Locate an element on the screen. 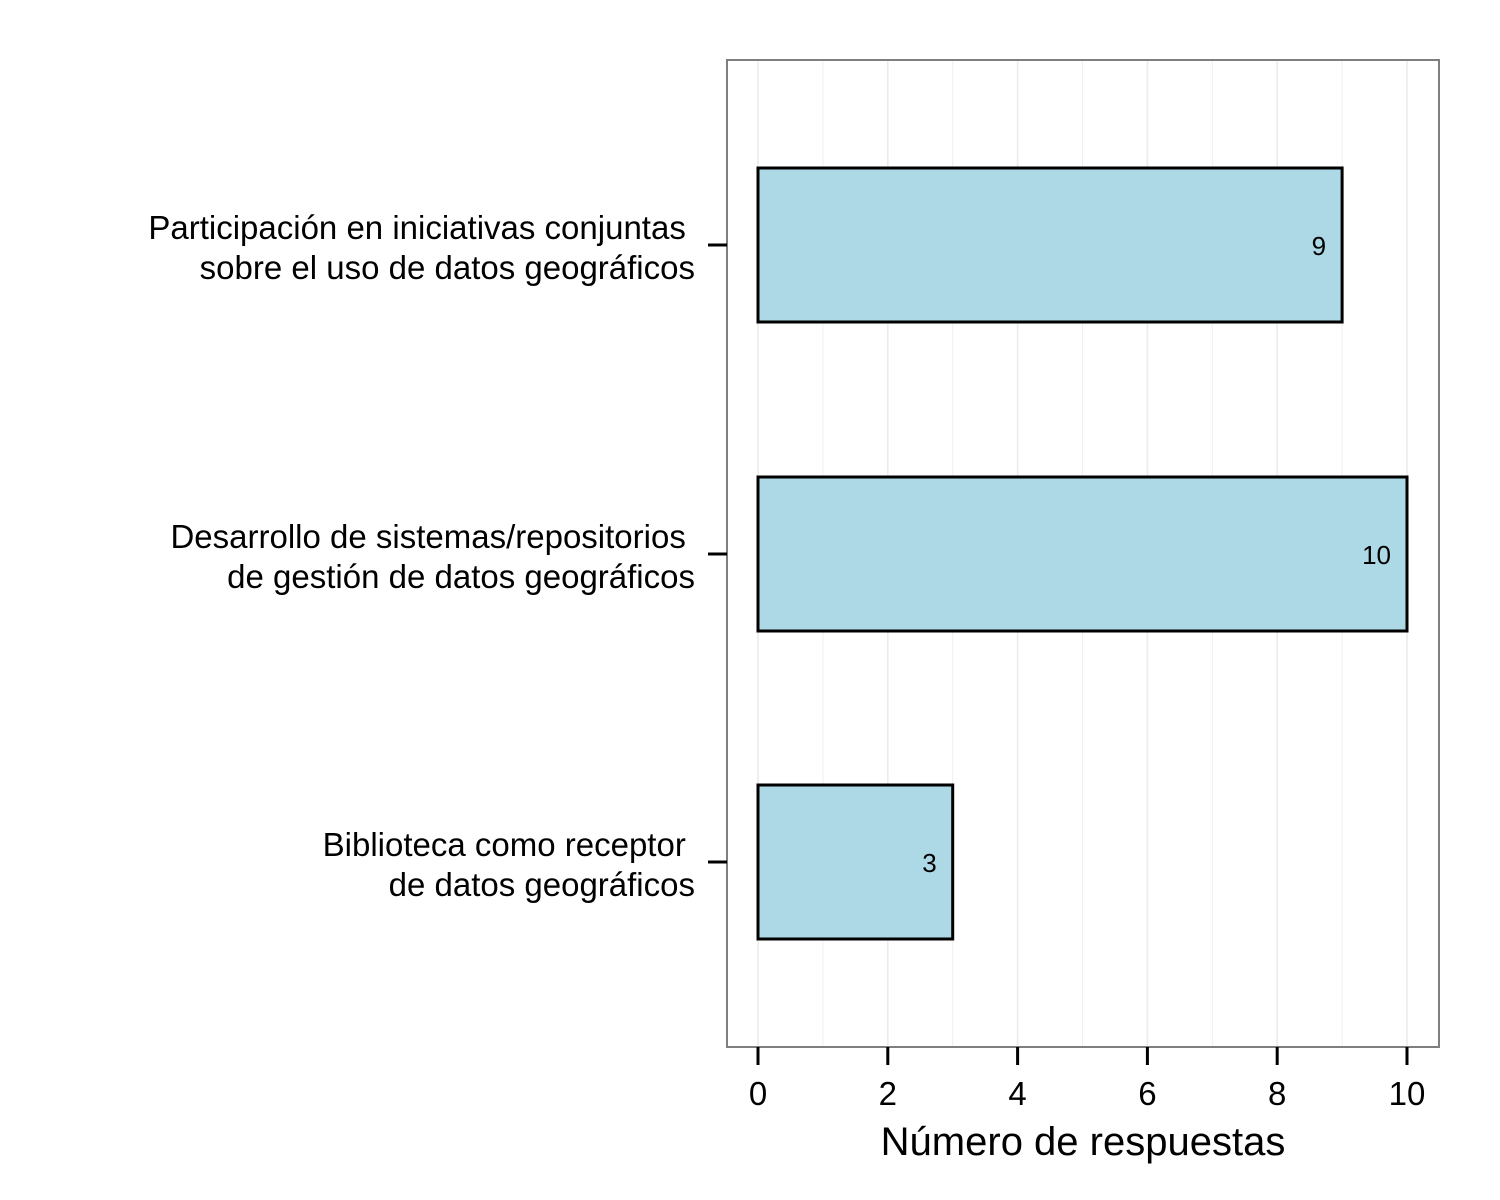 The width and height of the screenshot is (1500, 1200). x-tick-label: 8 is located at coordinates (1277, 1093).